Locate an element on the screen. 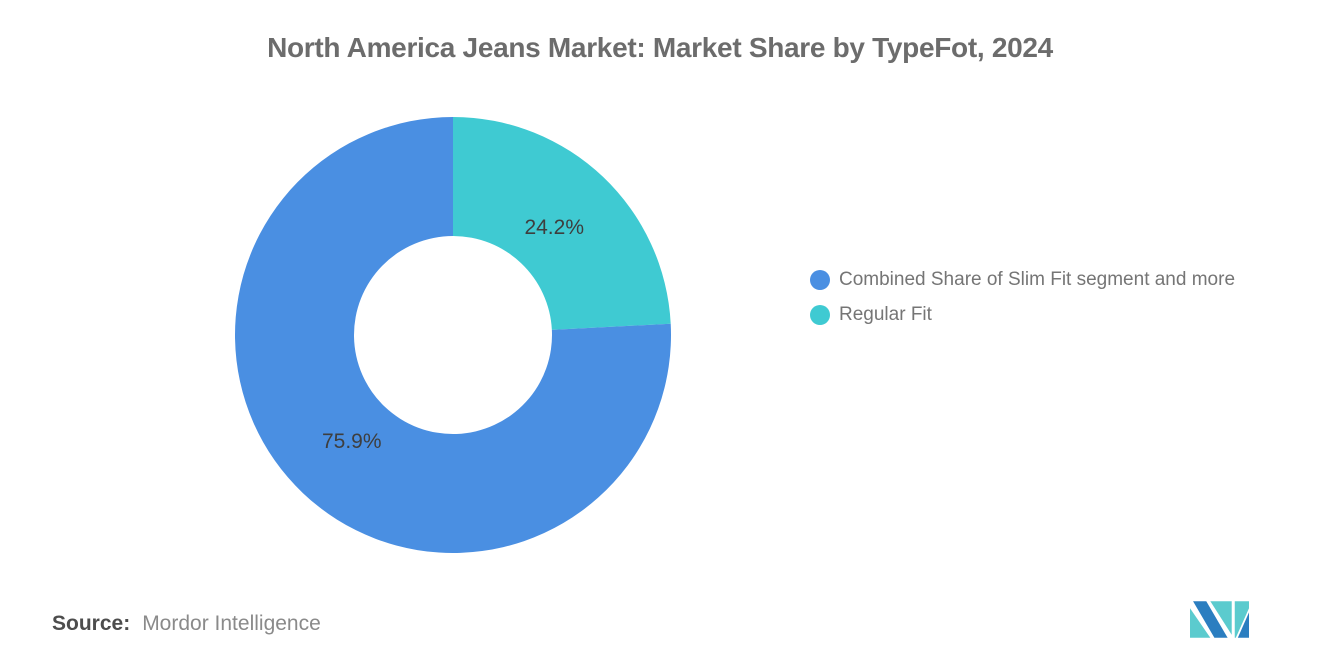  mordor-intelligence-logo is located at coordinates (1219, 619).